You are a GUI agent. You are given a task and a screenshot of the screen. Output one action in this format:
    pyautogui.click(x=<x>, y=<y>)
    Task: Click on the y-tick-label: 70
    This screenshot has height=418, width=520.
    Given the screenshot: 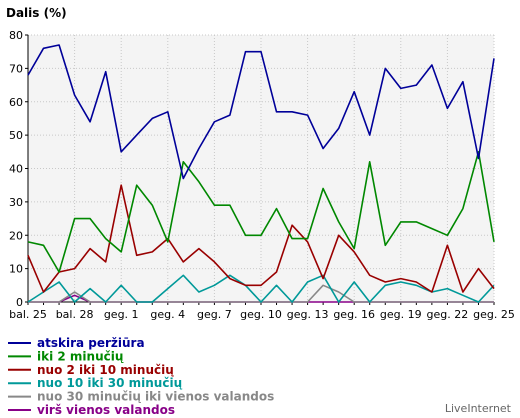 What is the action you would take?
    pyautogui.click(x=16, y=68)
    